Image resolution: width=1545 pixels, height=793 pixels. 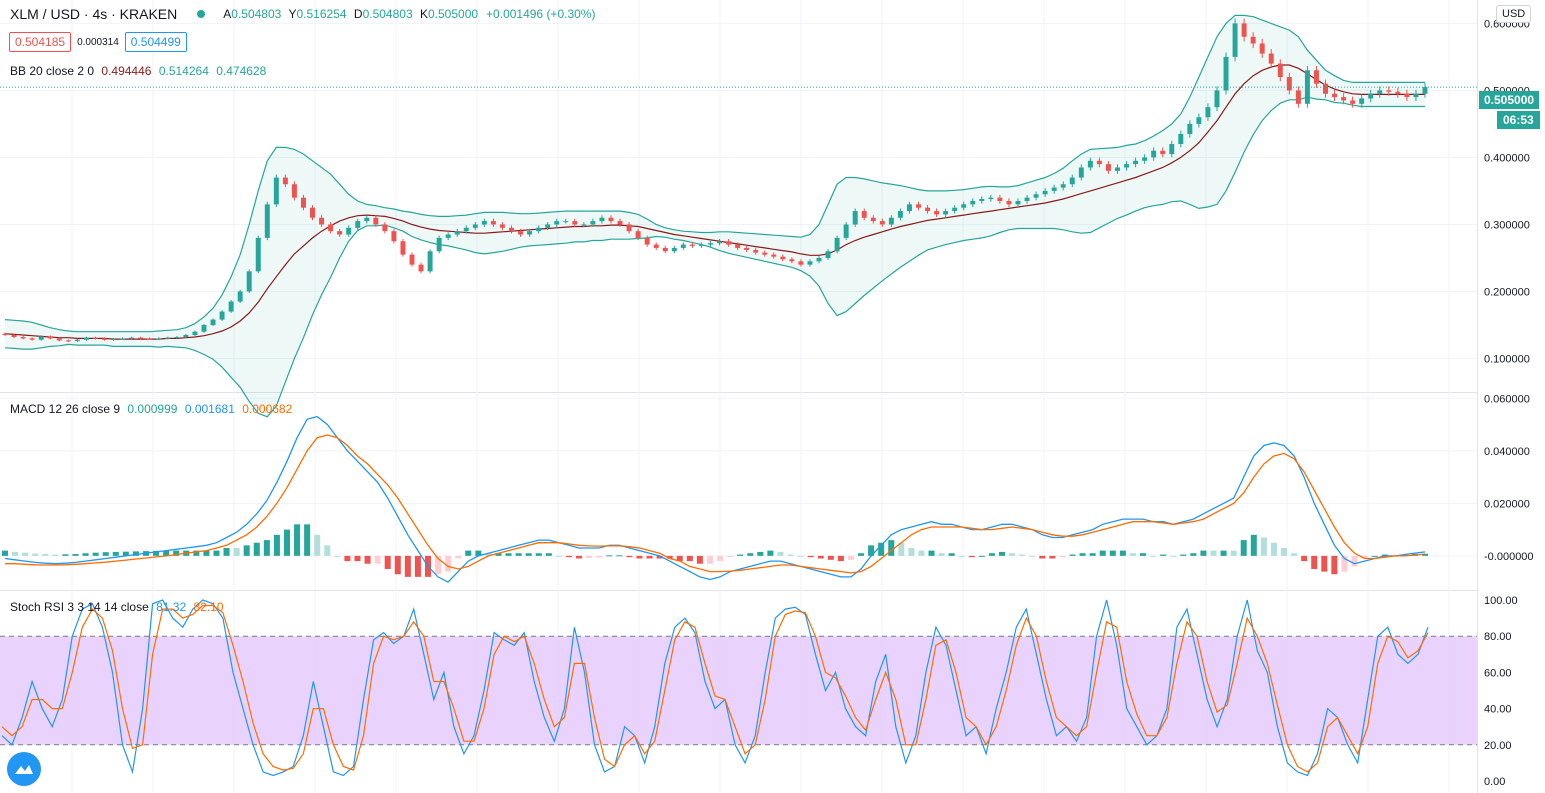 What do you see at coordinates (1507, 359) in the screenshot?
I see `price-tick-label: 0.100000` at bounding box center [1507, 359].